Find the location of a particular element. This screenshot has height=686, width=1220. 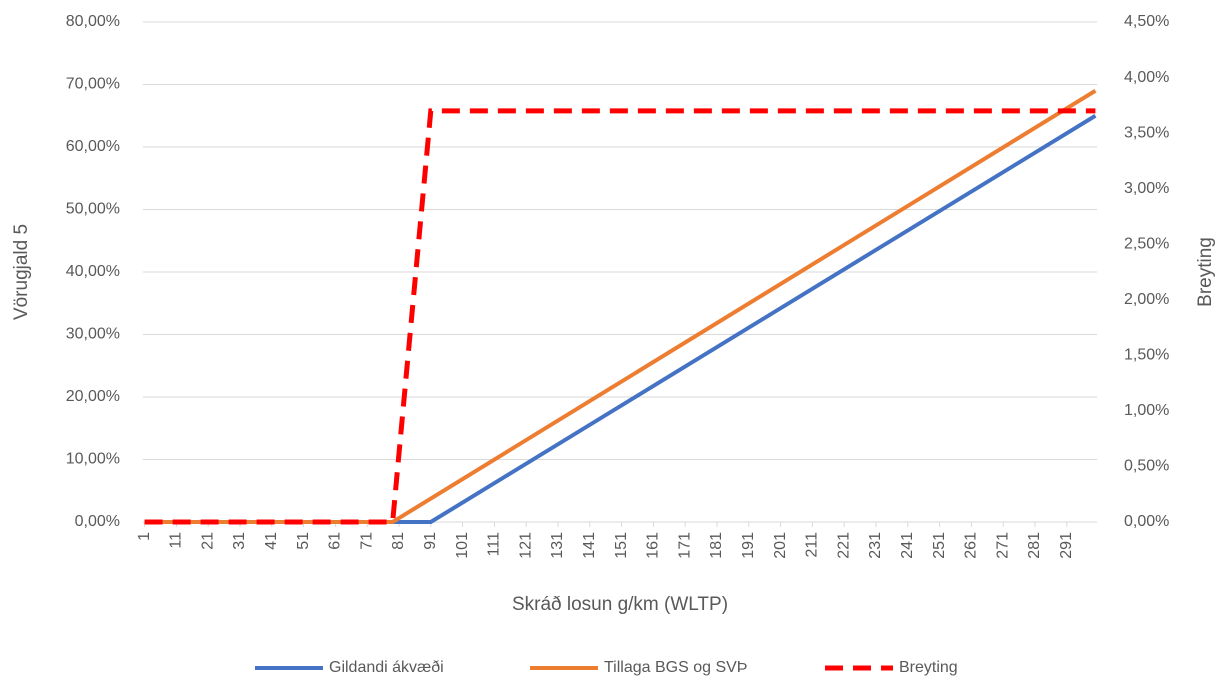

x-tick-label: 171 is located at coordinates (684, 545).